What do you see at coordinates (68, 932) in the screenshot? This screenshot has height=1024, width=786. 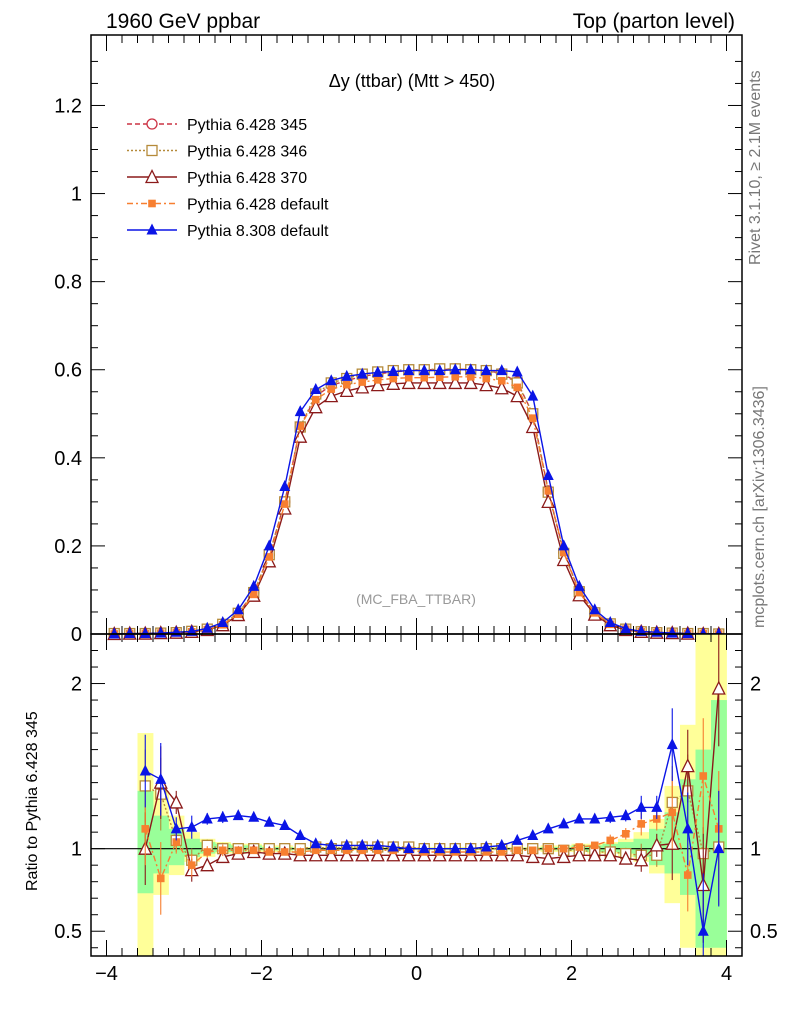 I see `ratio-y-tick-label: 0.5` at bounding box center [68, 932].